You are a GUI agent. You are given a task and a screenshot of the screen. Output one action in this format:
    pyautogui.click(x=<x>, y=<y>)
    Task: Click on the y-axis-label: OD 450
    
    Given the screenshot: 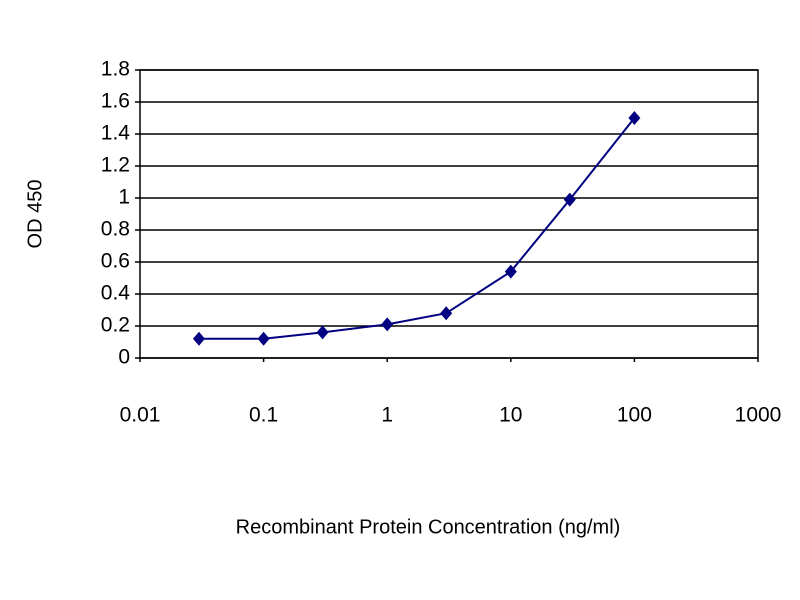 What is the action you would take?
    pyautogui.click(x=35, y=214)
    